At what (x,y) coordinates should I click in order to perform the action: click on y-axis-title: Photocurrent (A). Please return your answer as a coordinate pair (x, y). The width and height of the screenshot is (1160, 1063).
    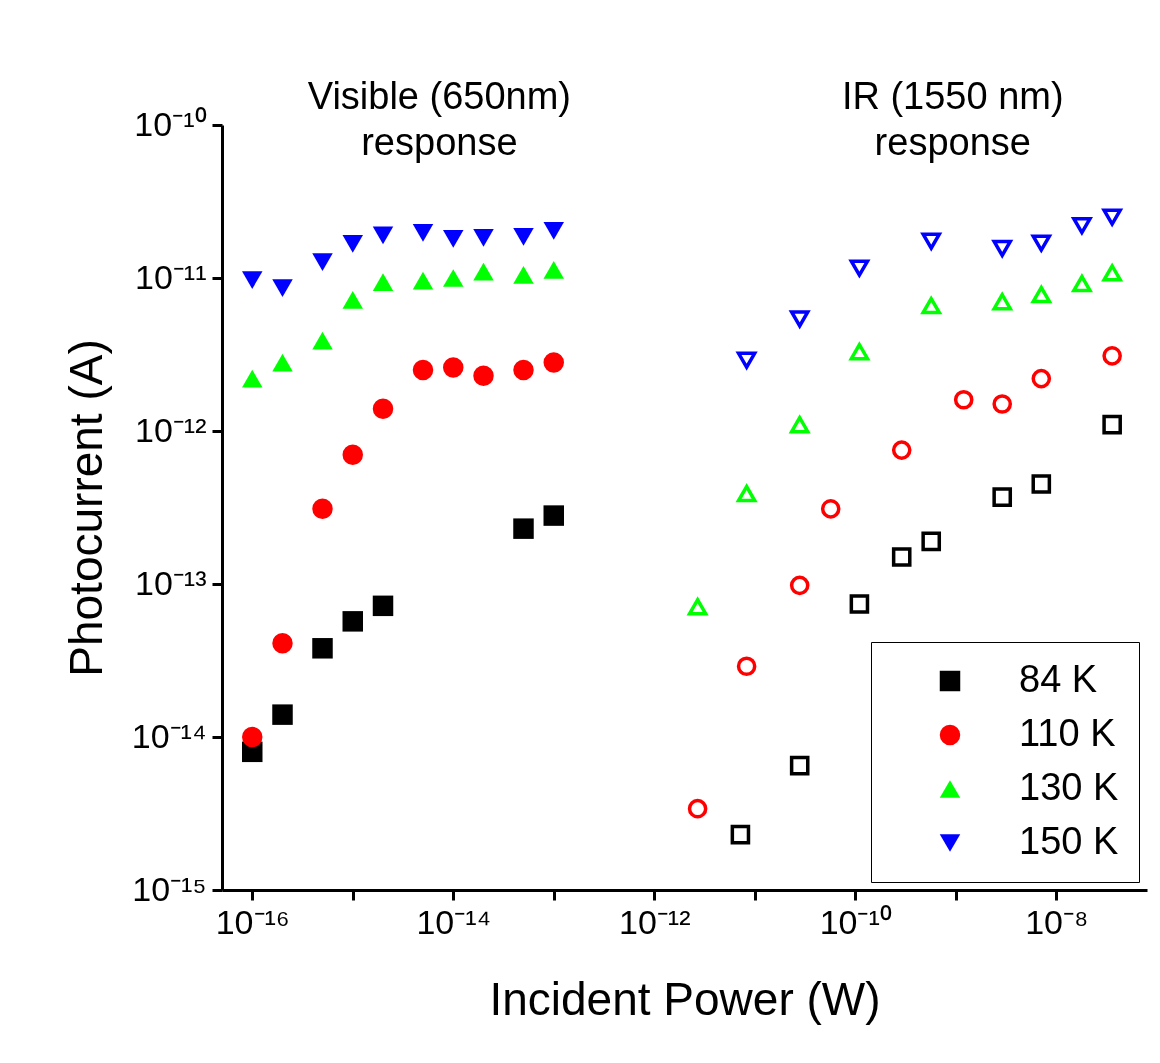
    Looking at the image, I should click on (85, 508).